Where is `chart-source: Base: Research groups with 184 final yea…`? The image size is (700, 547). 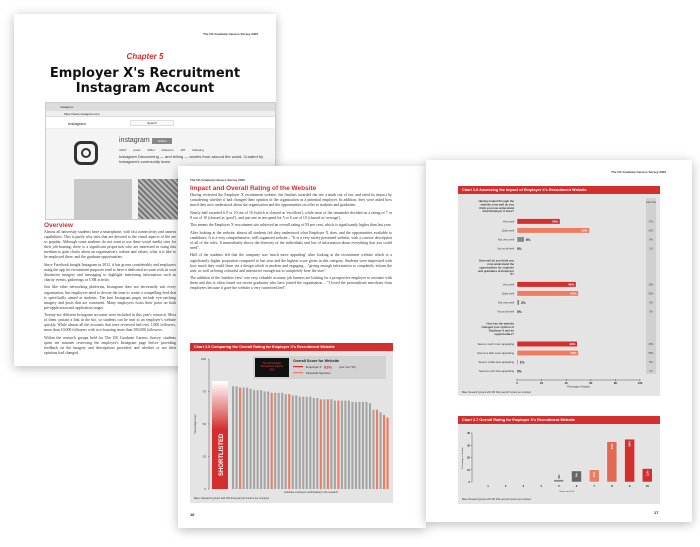
chart-source: Base: Research groups with 184 final yea… is located at coordinates (496, 499).